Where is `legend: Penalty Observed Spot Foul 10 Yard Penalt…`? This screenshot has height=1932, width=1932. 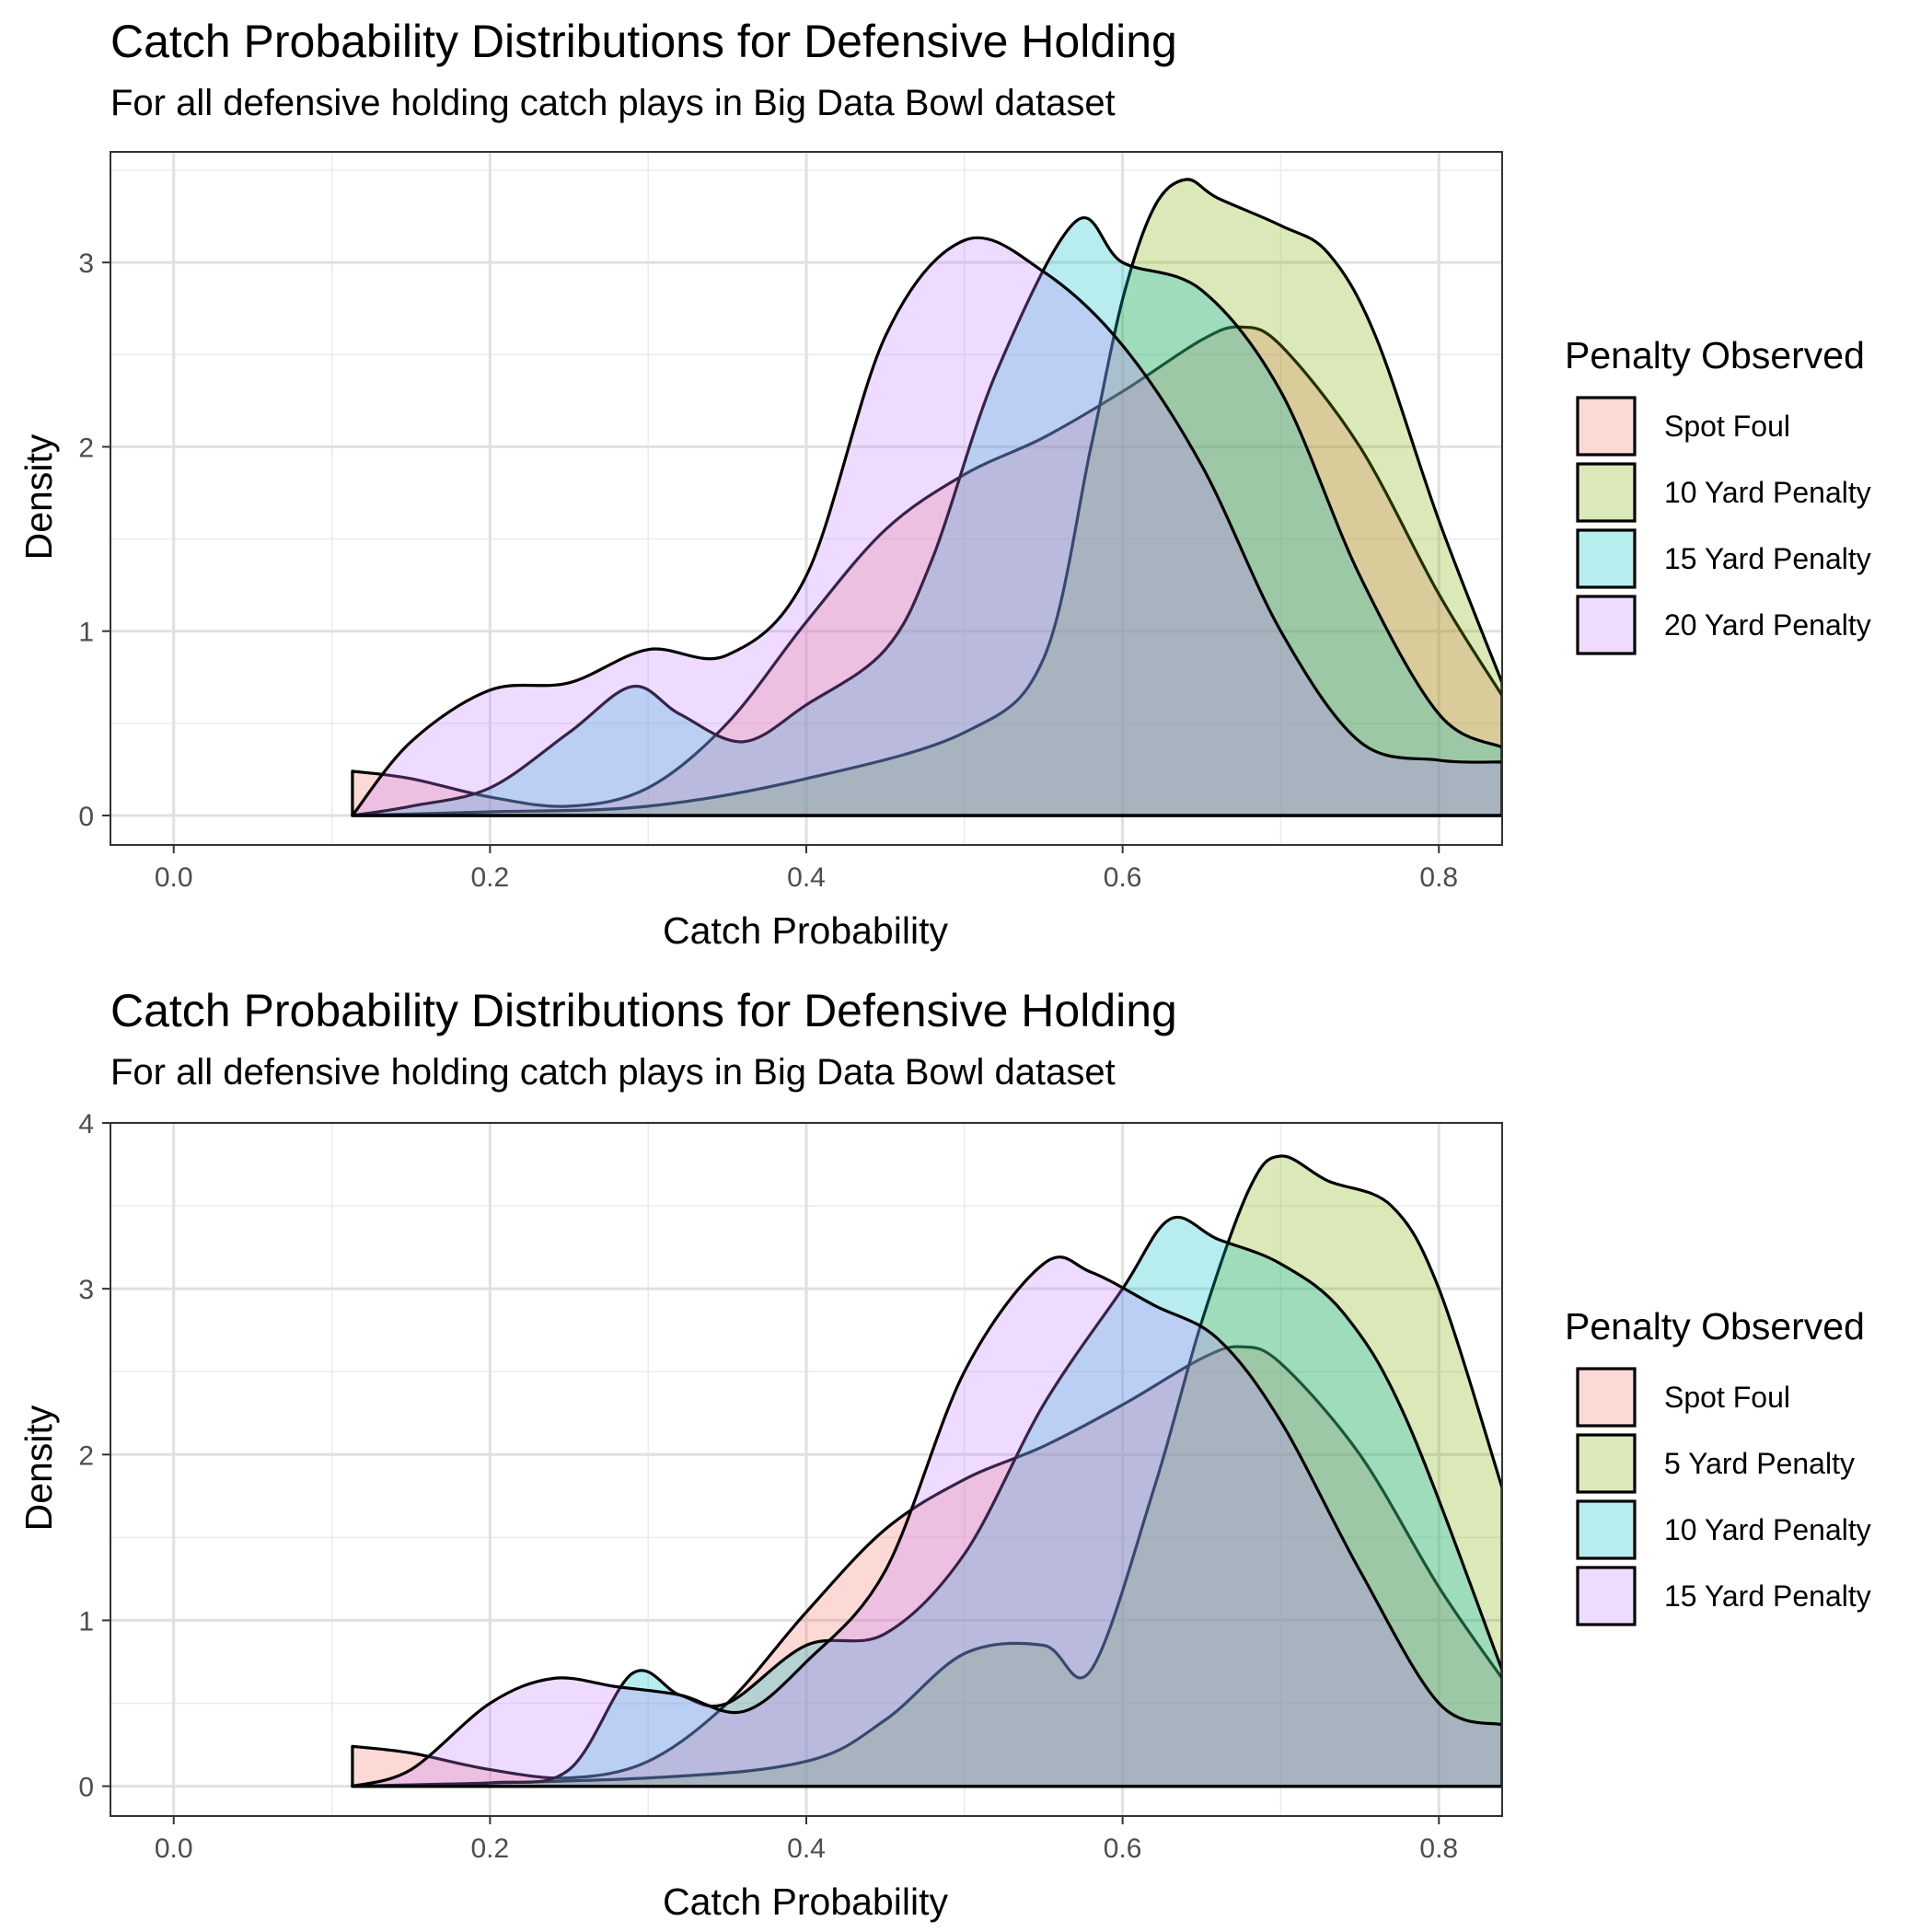 legend: Penalty Observed Spot Foul 10 Yard Penalt… is located at coordinates (1718, 495).